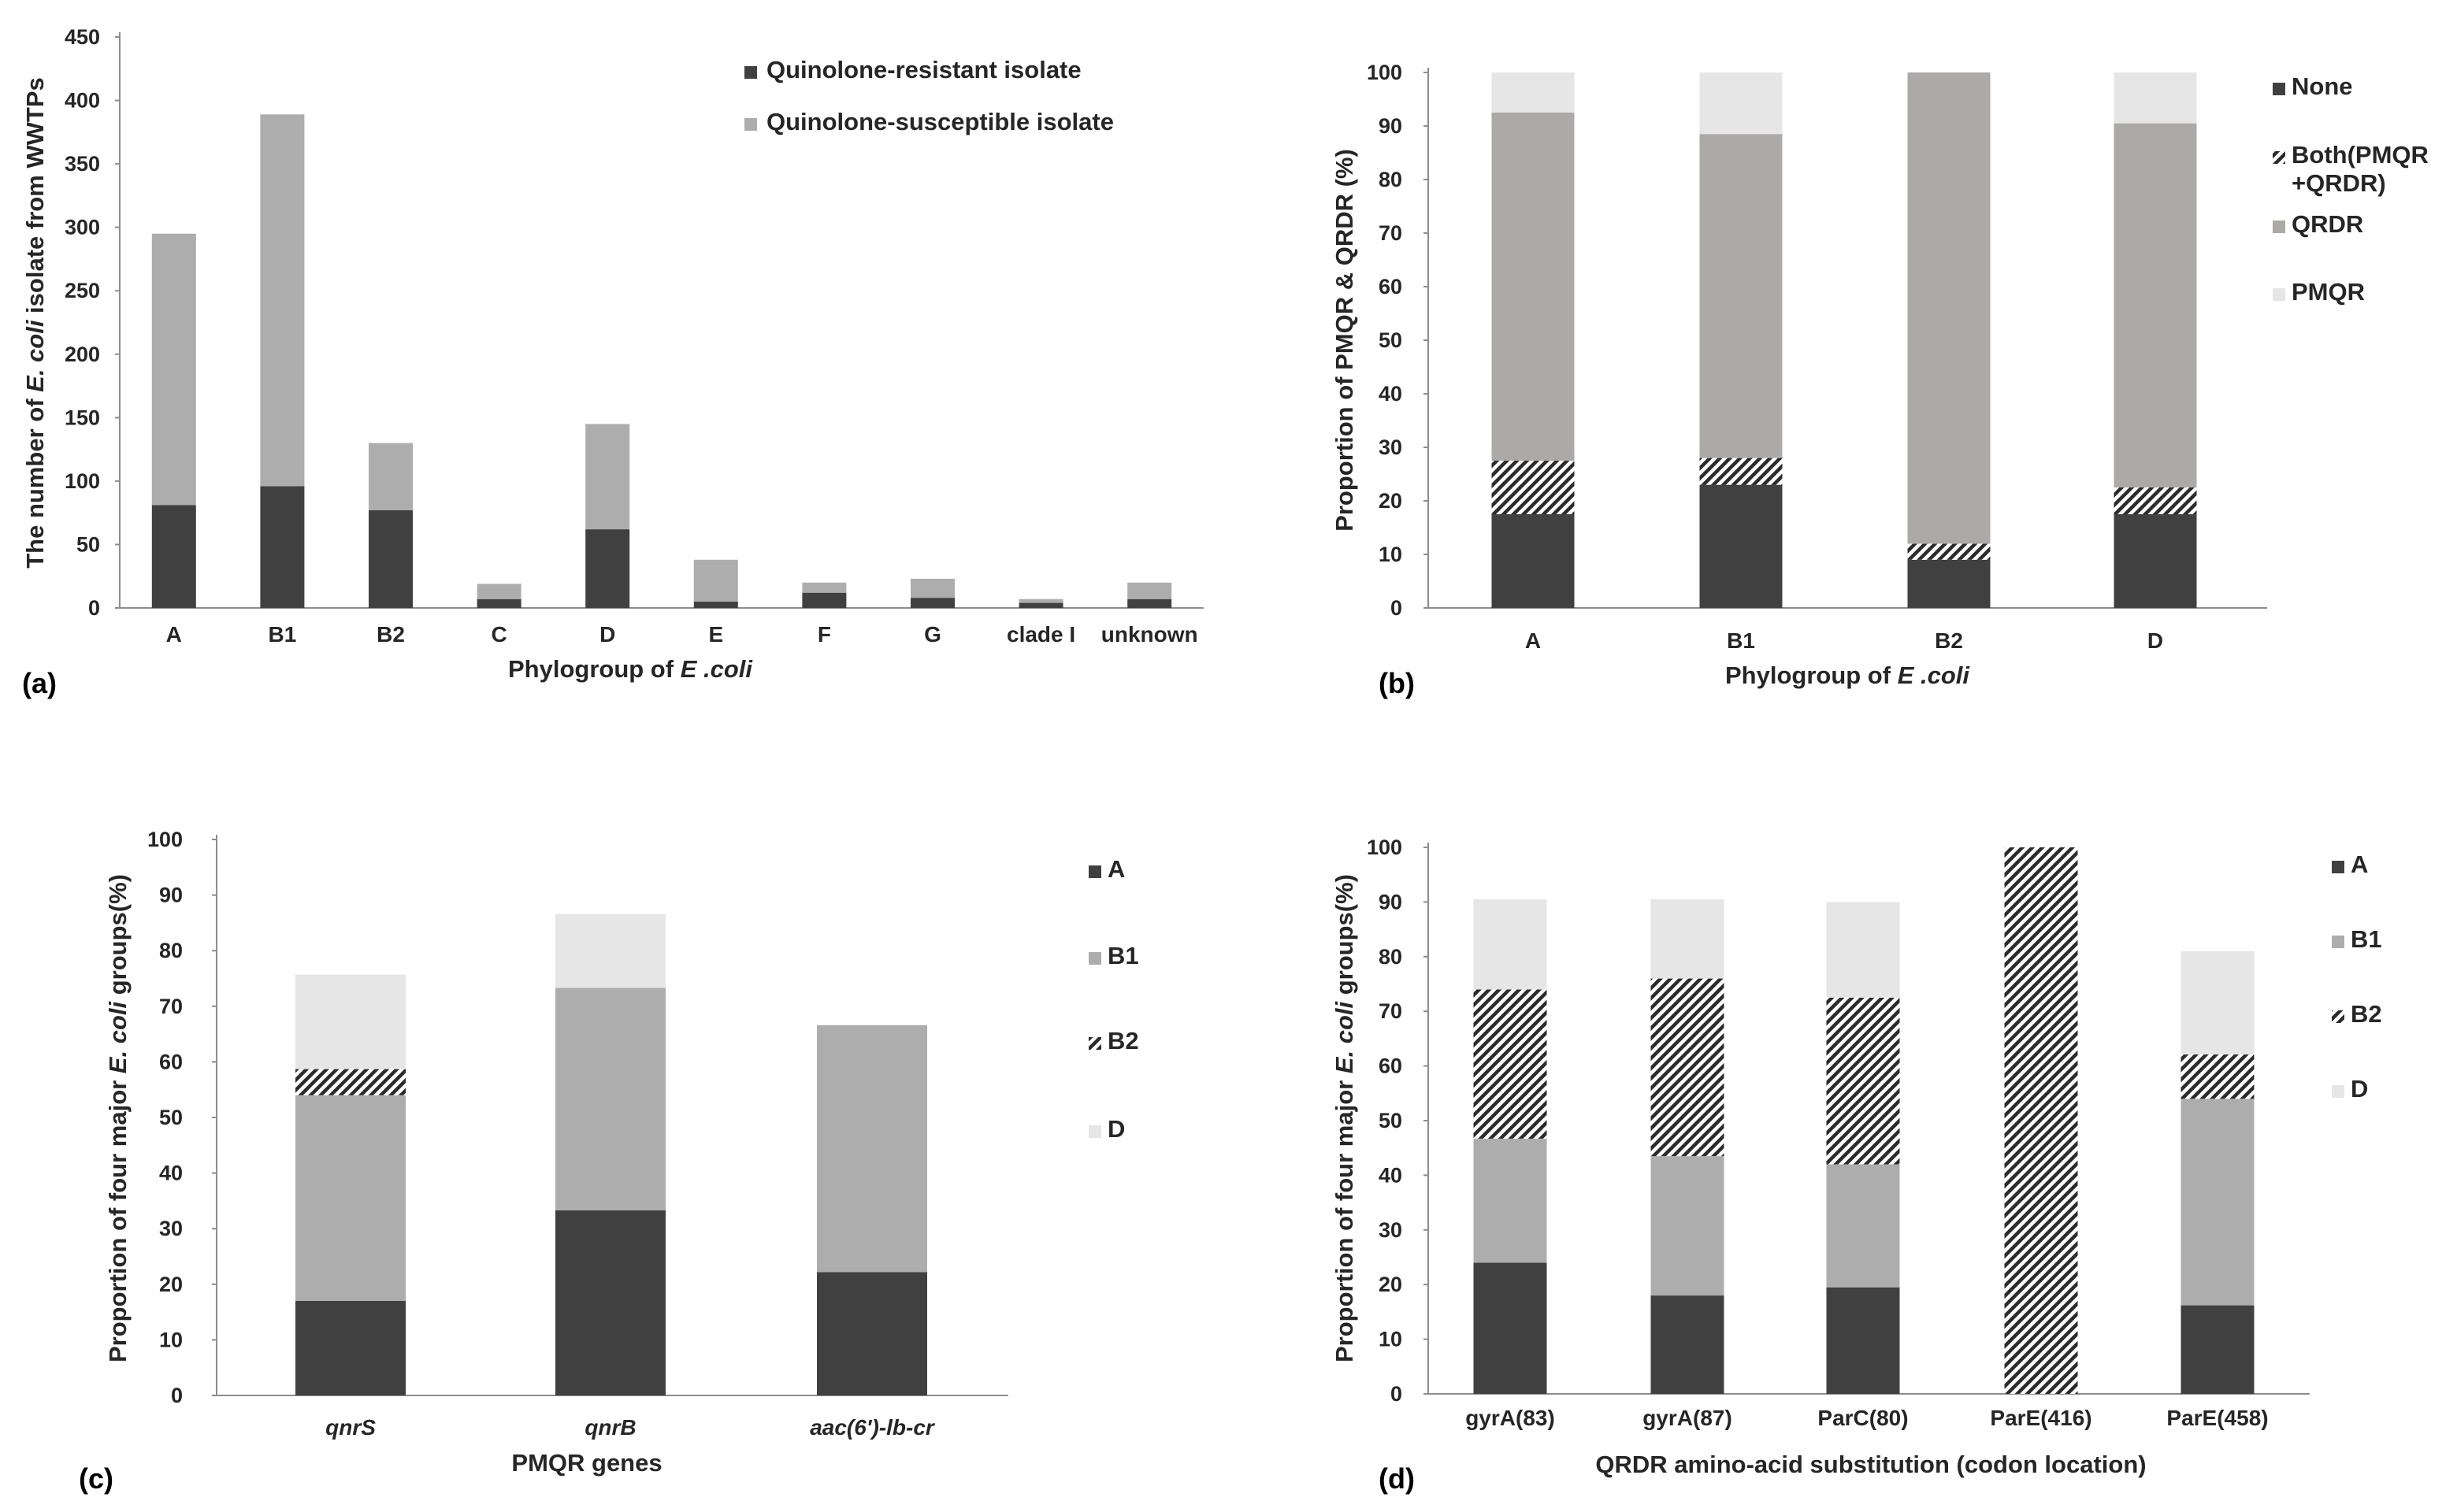  Describe the element at coordinates (873, 1427) in the screenshot. I see `x-tick-label: aac(6')-lb-cr` at that location.